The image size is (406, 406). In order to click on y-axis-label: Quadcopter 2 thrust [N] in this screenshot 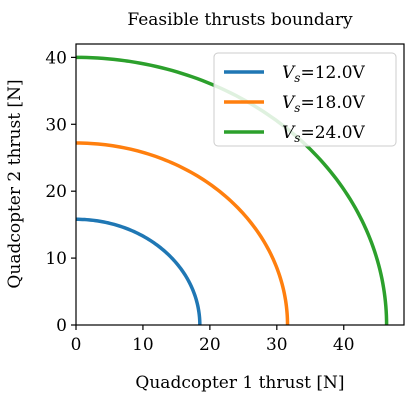, I will do `click(15, 183)`.